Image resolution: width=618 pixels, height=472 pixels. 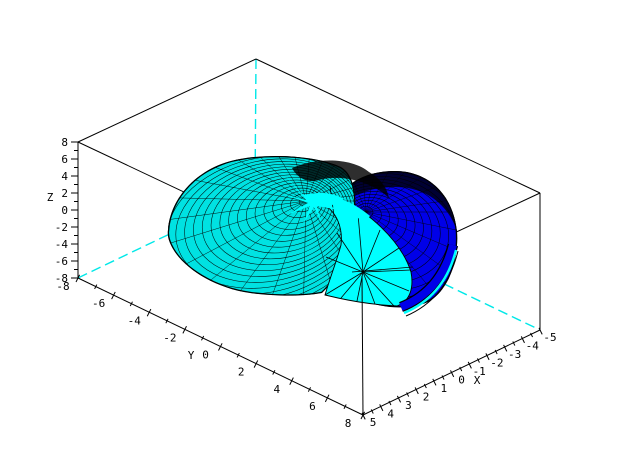 I want to click on y-tick-label: 6, so click(x=312, y=406).